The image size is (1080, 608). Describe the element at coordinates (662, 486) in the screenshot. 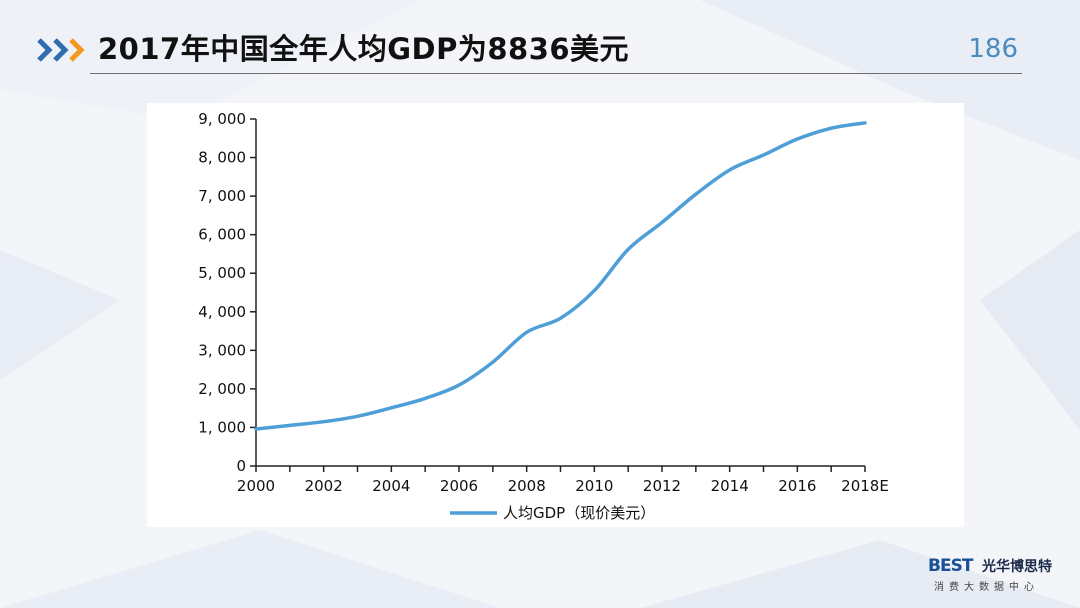

I see `x-tick-label: 2012` at that location.